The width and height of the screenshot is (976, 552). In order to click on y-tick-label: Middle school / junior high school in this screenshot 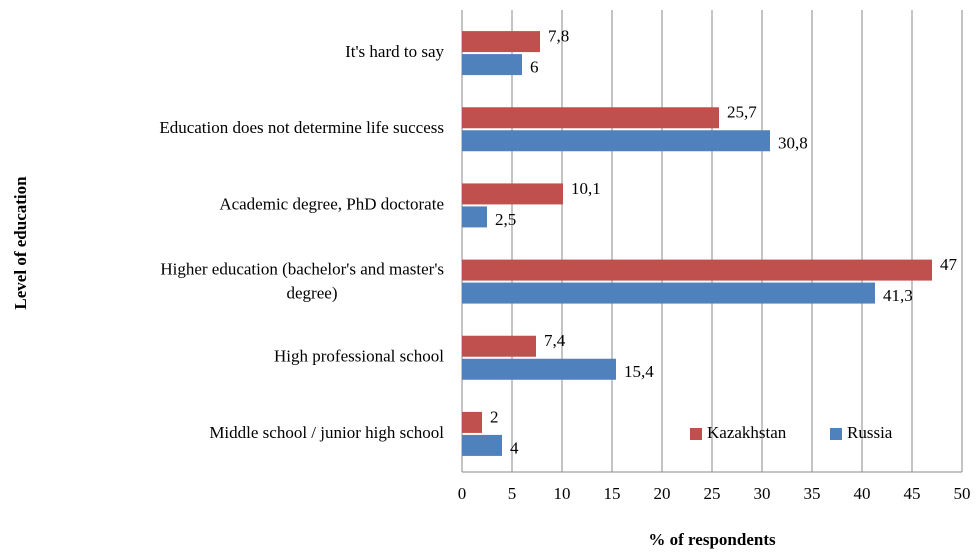, I will do `click(326, 432)`.